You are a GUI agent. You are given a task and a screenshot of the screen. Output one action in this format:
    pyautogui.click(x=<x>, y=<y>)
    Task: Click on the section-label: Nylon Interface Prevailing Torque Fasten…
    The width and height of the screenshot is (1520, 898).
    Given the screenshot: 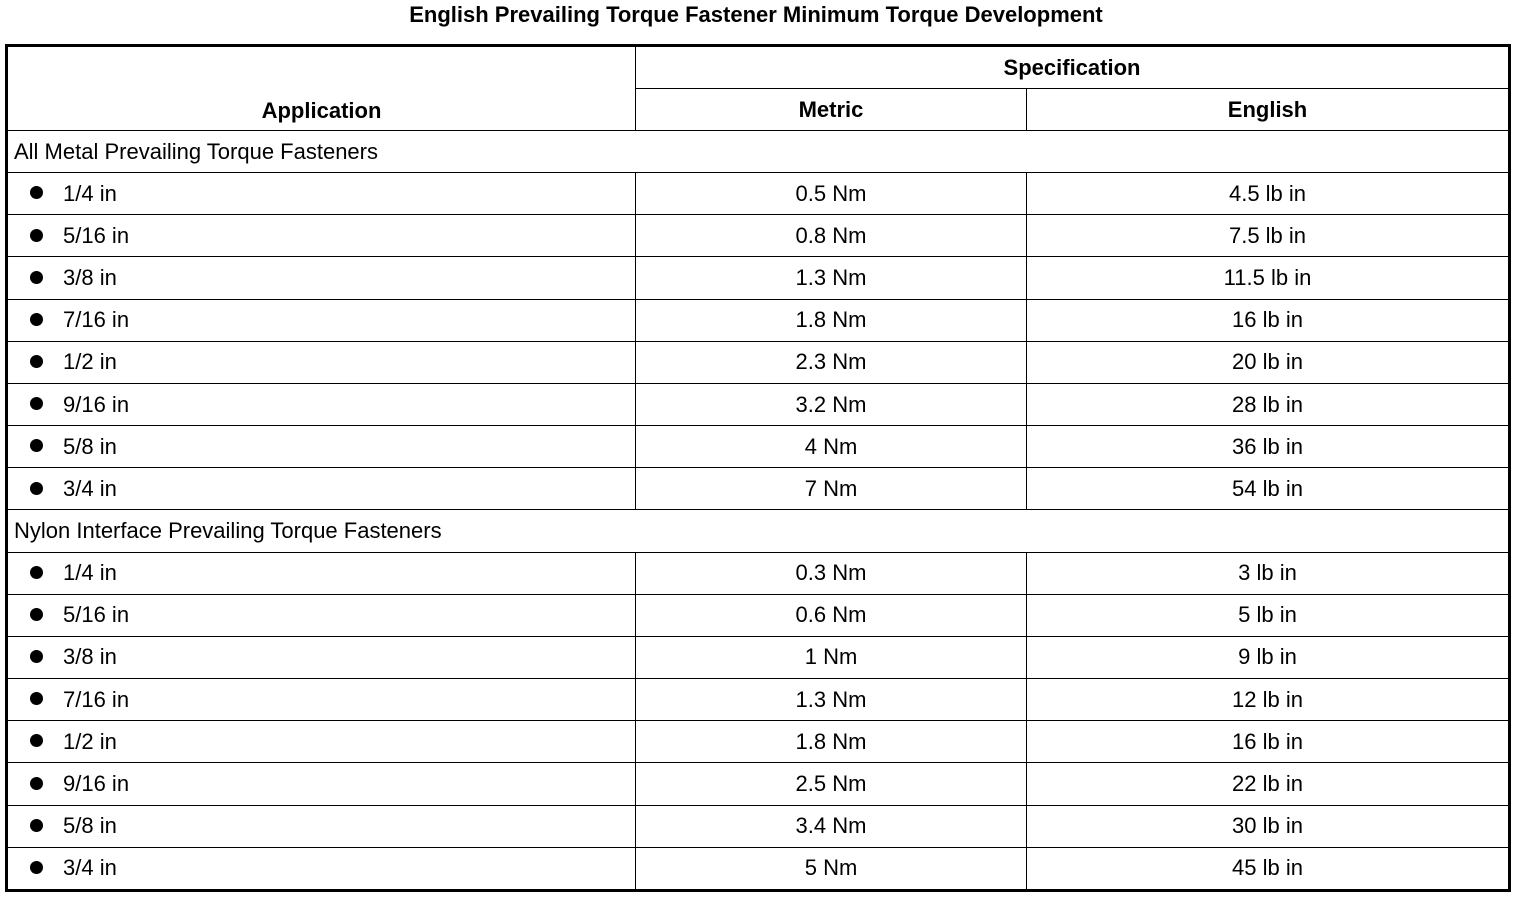 What is the action you would take?
    pyautogui.click(x=758, y=531)
    